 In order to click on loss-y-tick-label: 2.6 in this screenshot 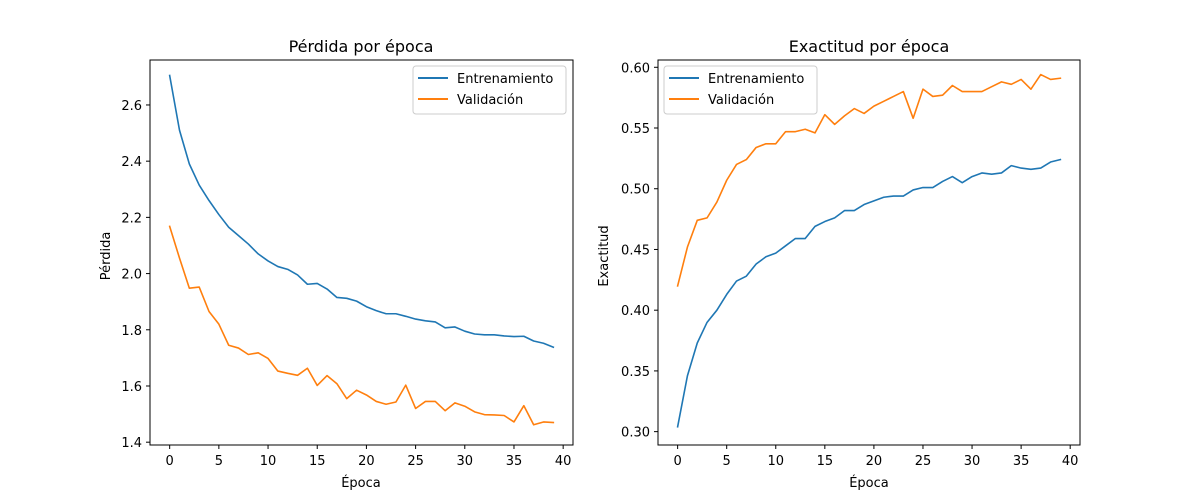, I will do `click(131, 106)`.